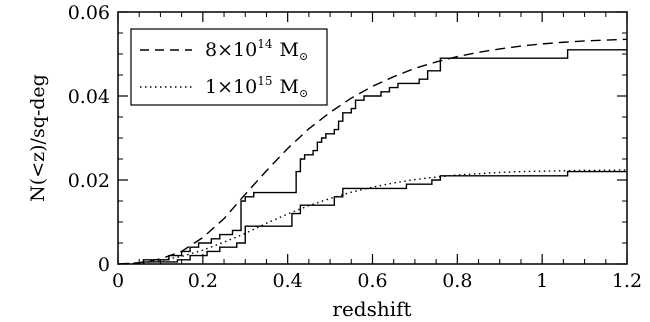  Describe the element at coordinates (118, 281) in the screenshot. I see `x-tick-label: 0` at that location.